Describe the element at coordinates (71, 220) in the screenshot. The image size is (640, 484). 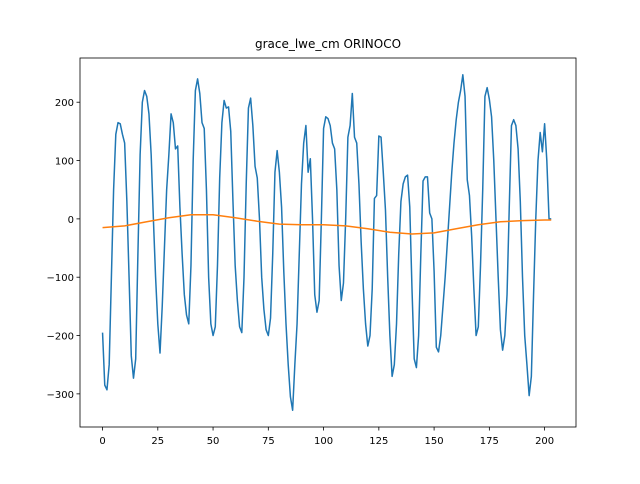
I see `y-tick-label: 0` at that location.